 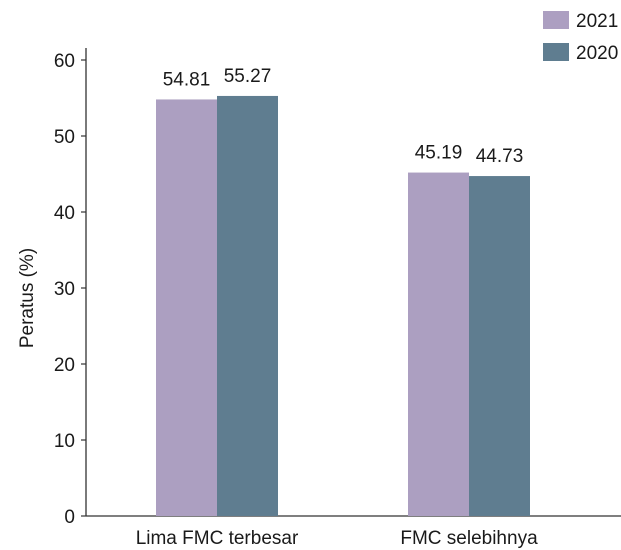 What do you see at coordinates (217, 538) in the screenshot?
I see `category-label: Lima FMC terbesar` at bounding box center [217, 538].